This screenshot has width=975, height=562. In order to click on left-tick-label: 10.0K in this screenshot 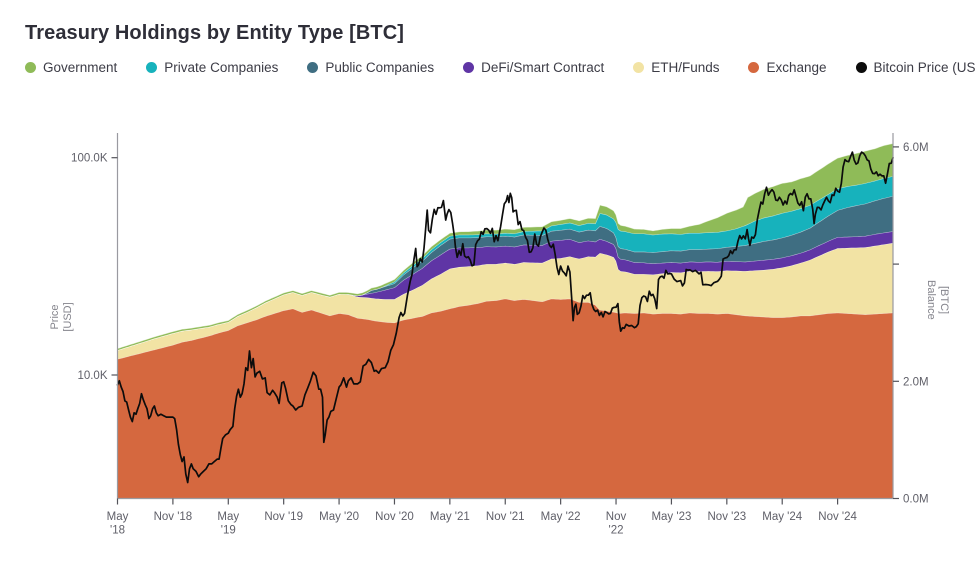, I will do `click(92, 376)`.